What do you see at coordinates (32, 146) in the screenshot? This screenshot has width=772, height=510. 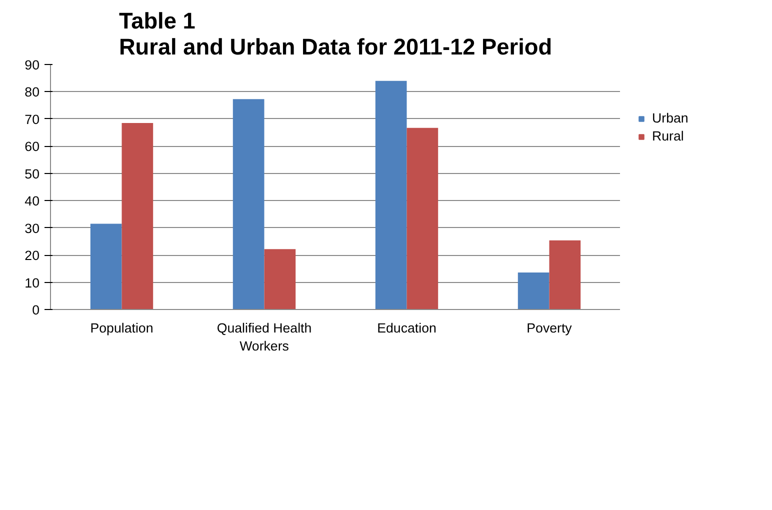 I see `y-tick-label: 60` at bounding box center [32, 146].